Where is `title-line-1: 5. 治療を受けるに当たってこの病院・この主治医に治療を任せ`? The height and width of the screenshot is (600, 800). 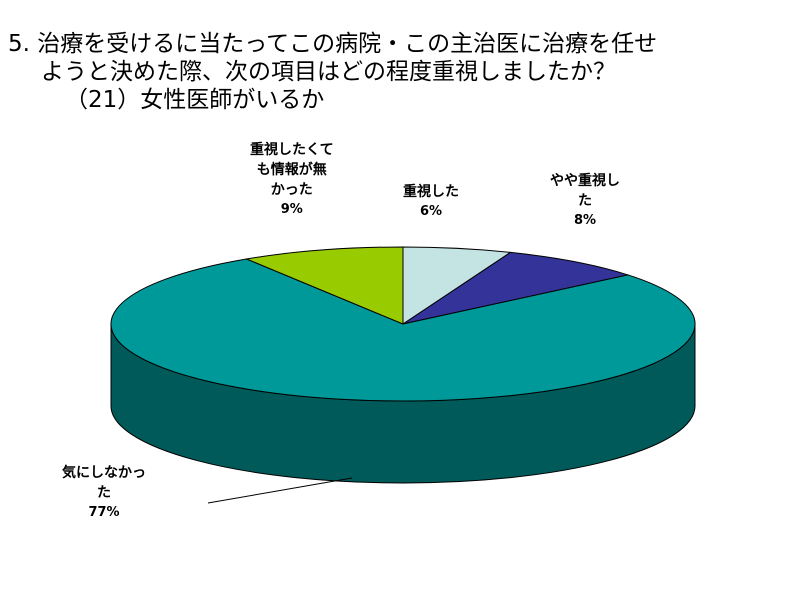
title-line-1: 5. 治療を受けるに当たってこの病院・この主治医に治療を任せ is located at coordinates (333, 44).